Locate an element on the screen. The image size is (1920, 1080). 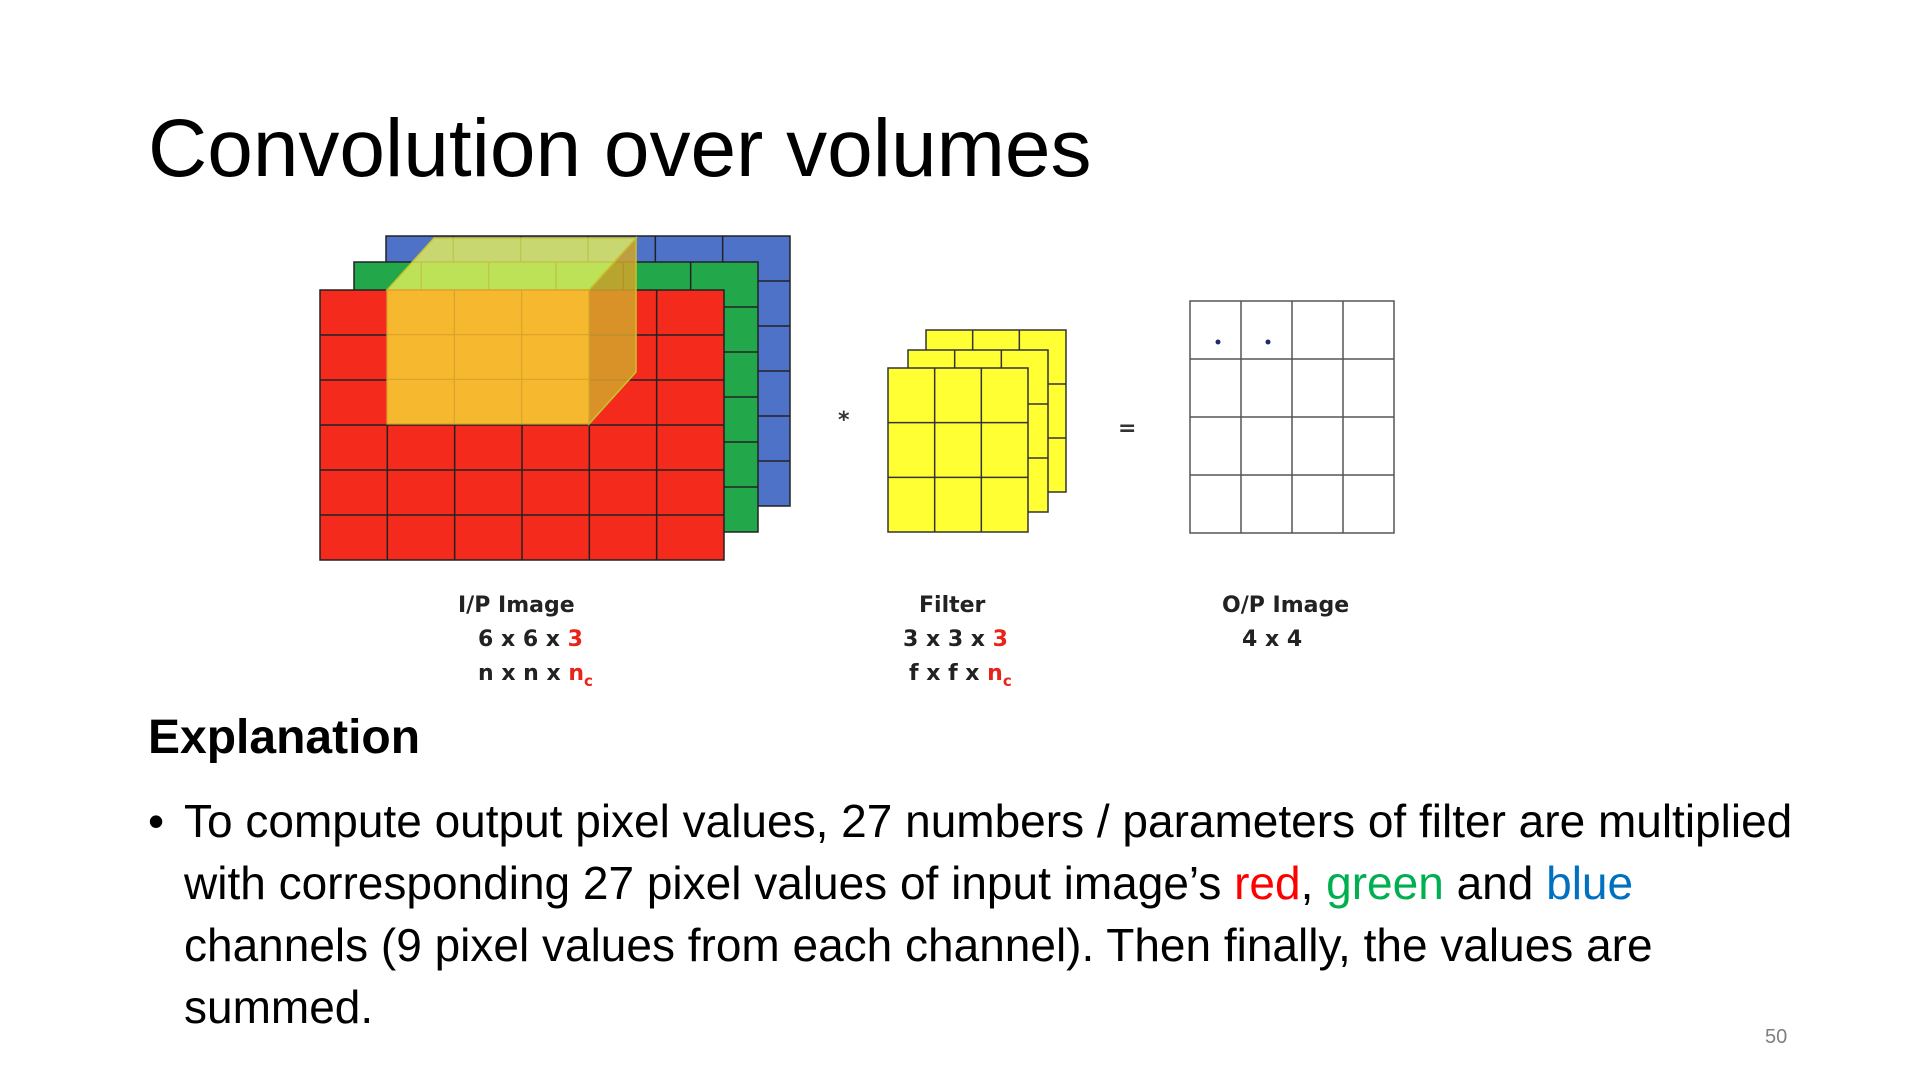
highlight-front-face is located at coordinates (488, 357).